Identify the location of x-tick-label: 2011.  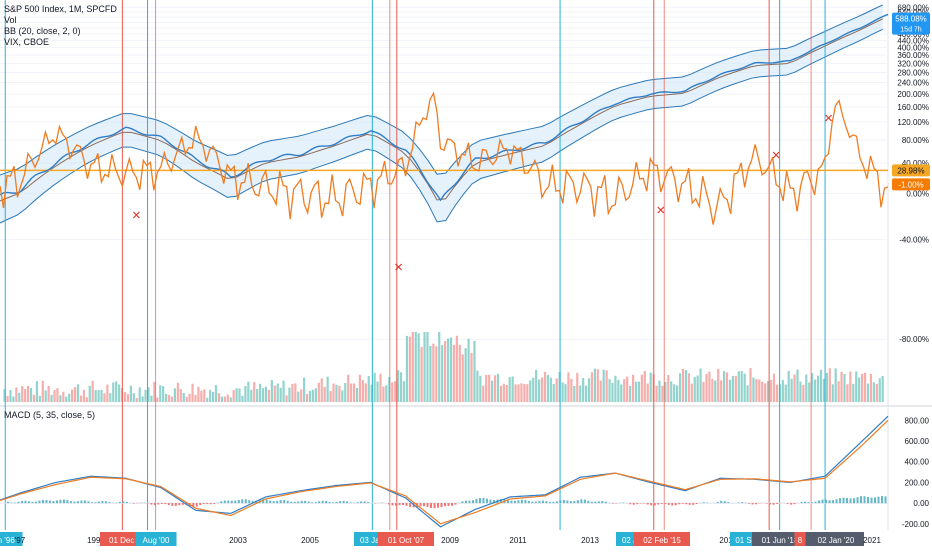
(518, 540).